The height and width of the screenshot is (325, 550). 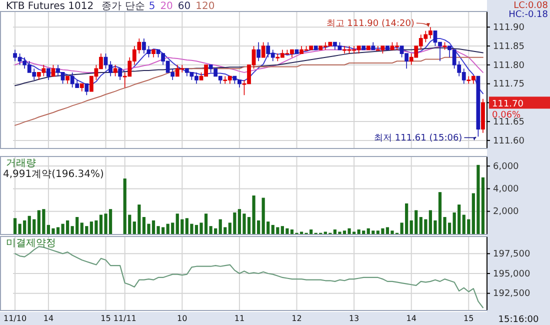 I want to click on y-tick-label: 195,000, so click(x=511, y=274).